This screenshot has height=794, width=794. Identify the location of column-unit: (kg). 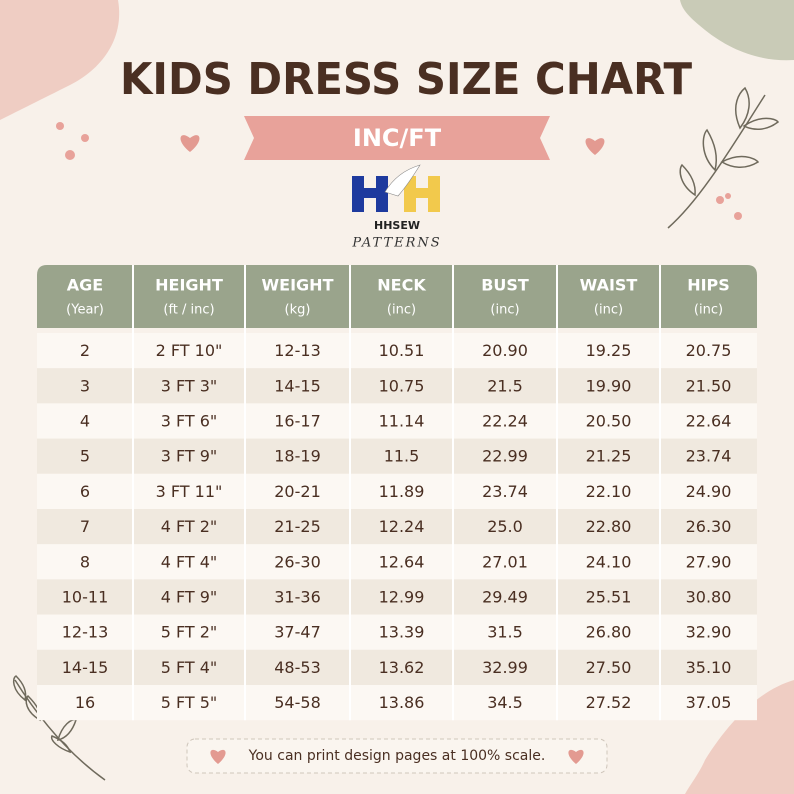
(298, 310).